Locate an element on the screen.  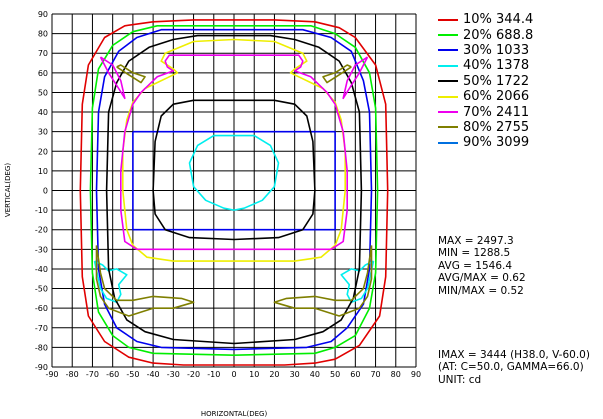
x-tick-label: -10 is located at coordinates (213, 374).